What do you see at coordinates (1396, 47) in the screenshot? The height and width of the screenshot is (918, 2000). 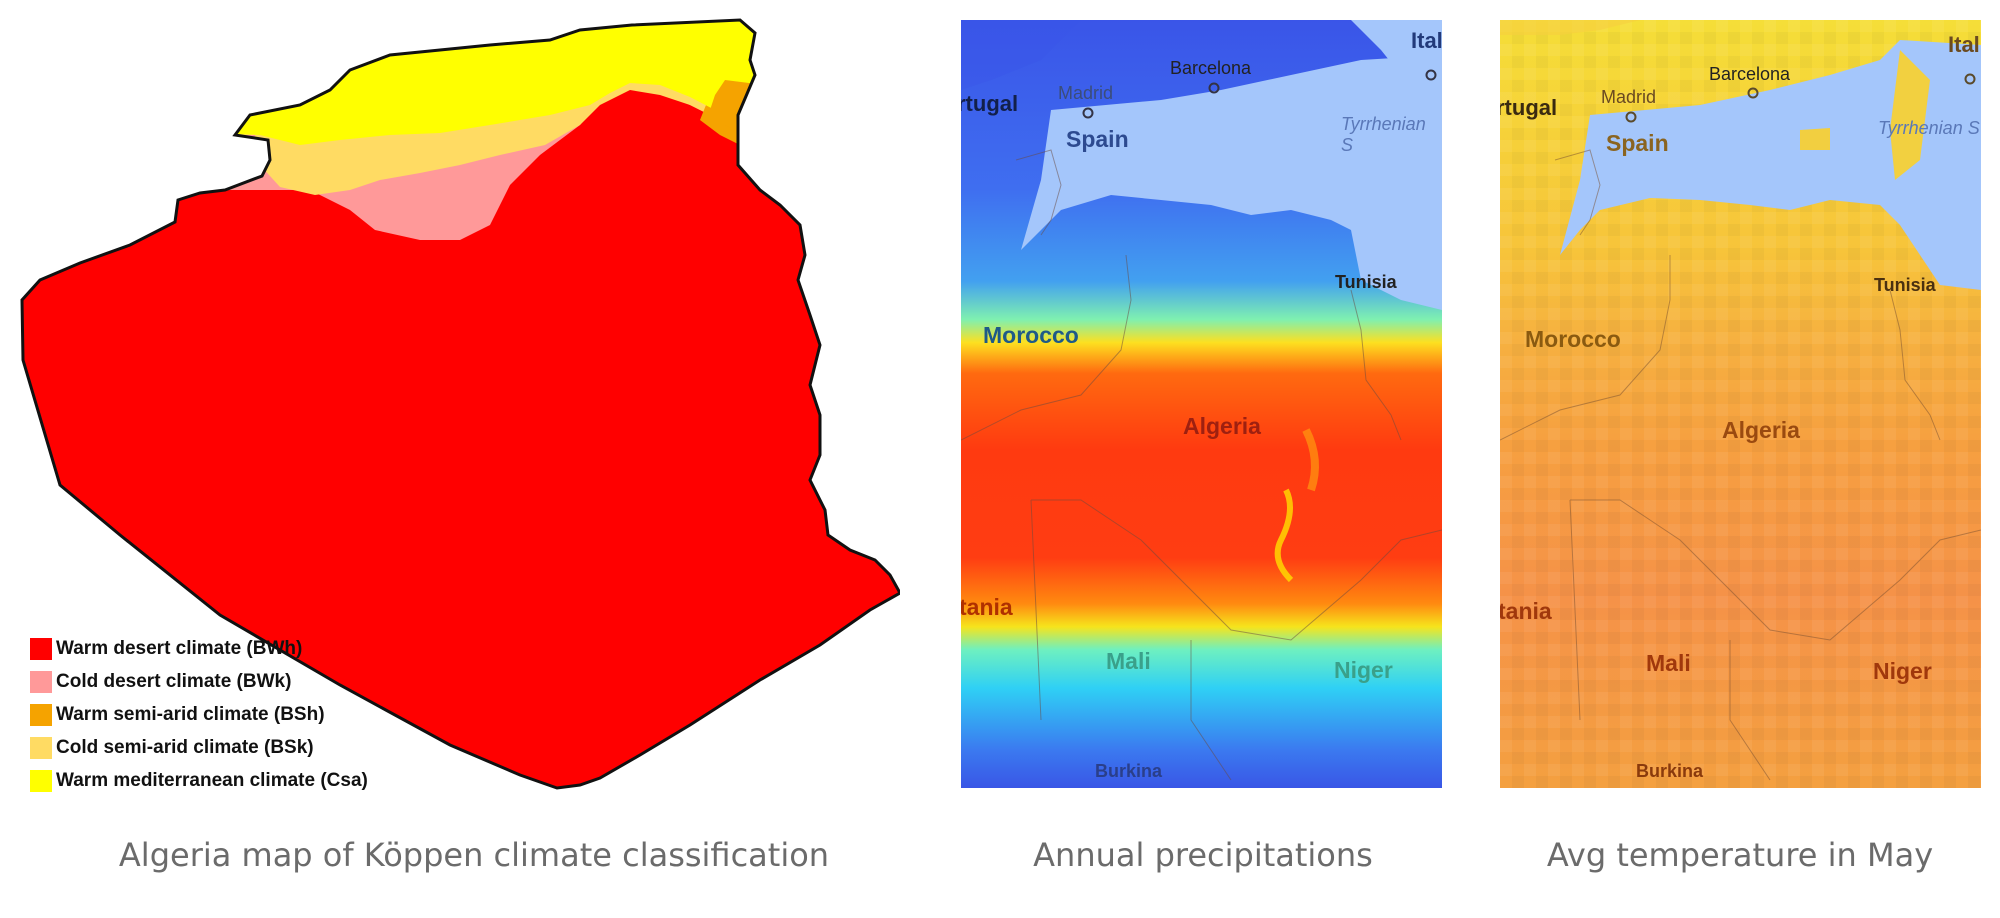 I see `tyrrhenian-sea` at bounding box center [1396, 47].